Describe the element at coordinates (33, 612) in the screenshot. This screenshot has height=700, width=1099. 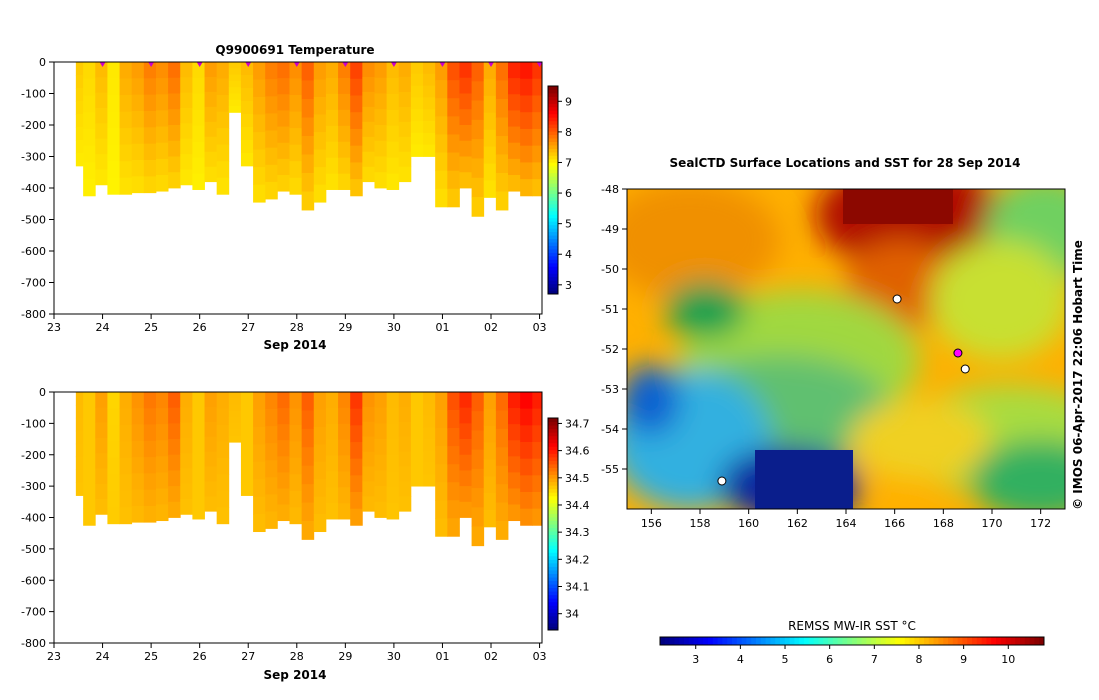
I see `y-tick-label: -700` at that location.